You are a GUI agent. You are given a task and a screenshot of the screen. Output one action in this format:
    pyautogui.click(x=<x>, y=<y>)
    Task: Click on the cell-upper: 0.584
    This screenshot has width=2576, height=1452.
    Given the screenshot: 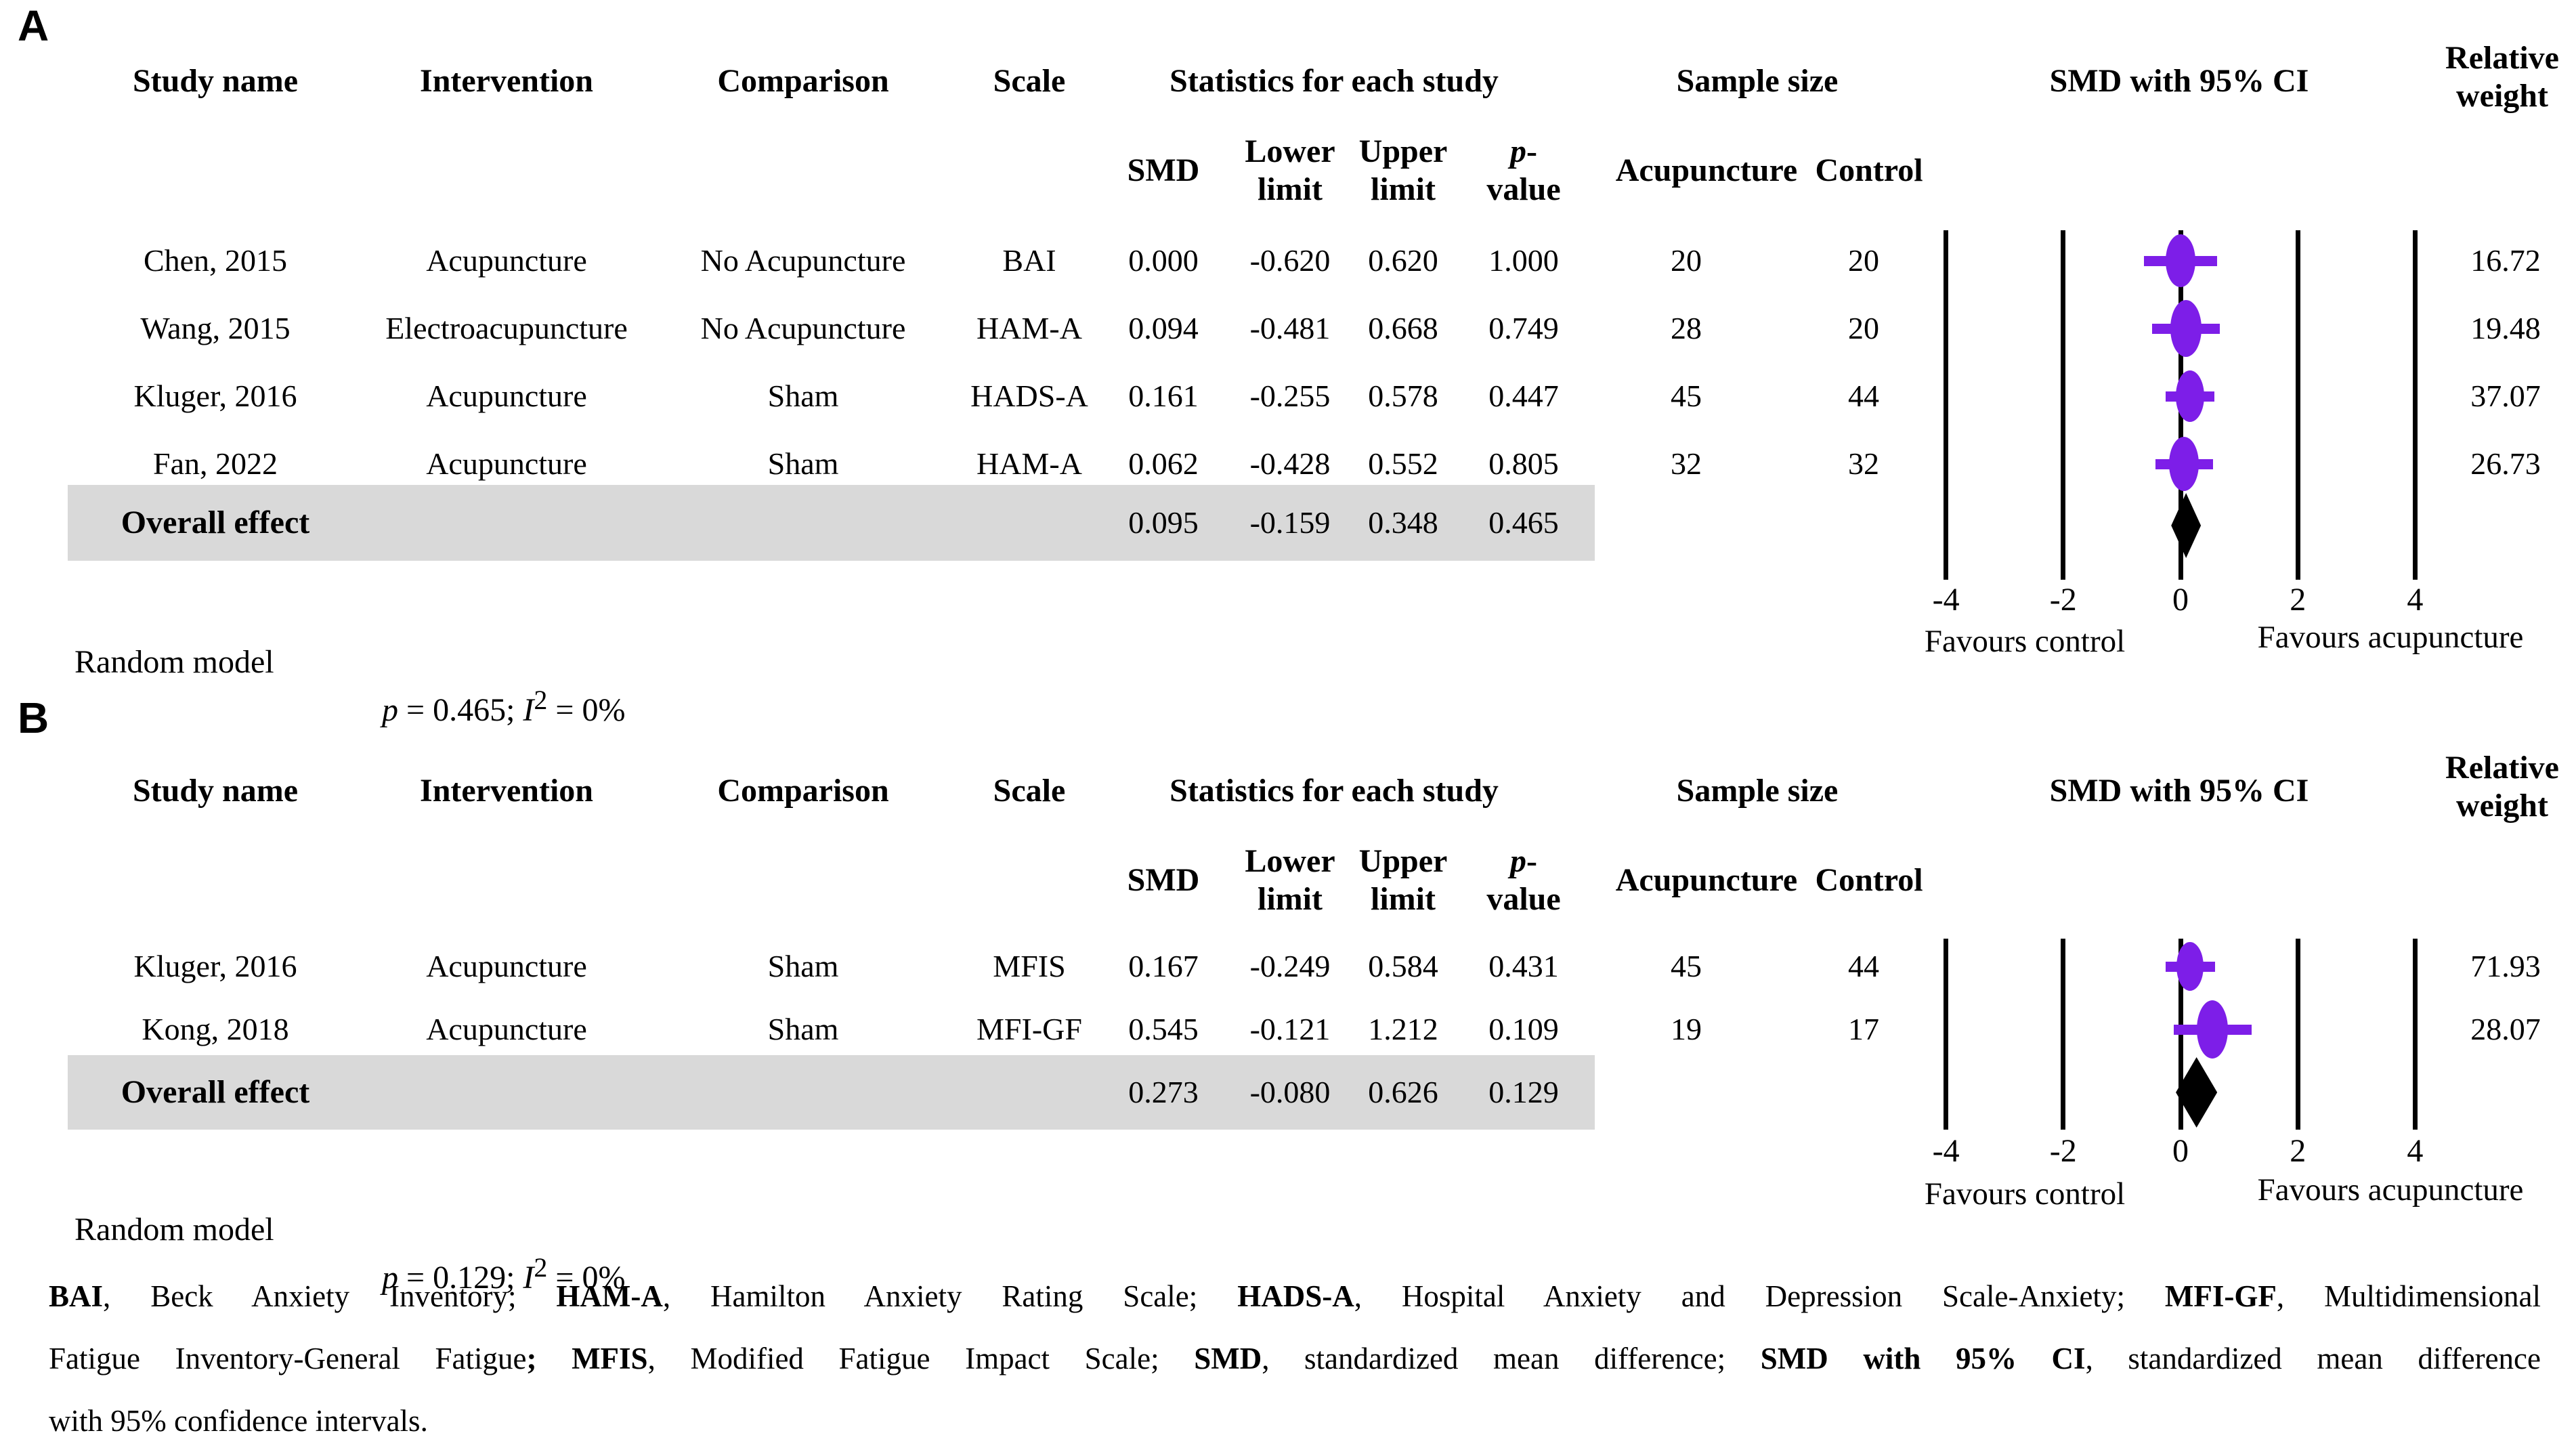 What is the action you would take?
    pyautogui.click(x=1403, y=966)
    